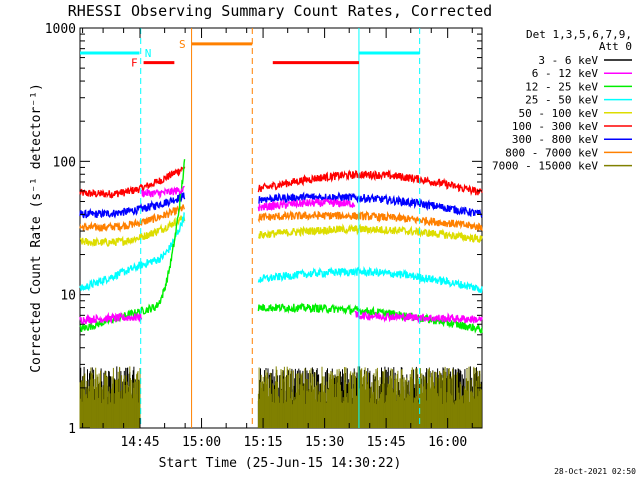  What do you see at coordinates (60, 29) in the screenshot?
I see `y-tick-label-3: 1000` at bounding box center [60, 29].